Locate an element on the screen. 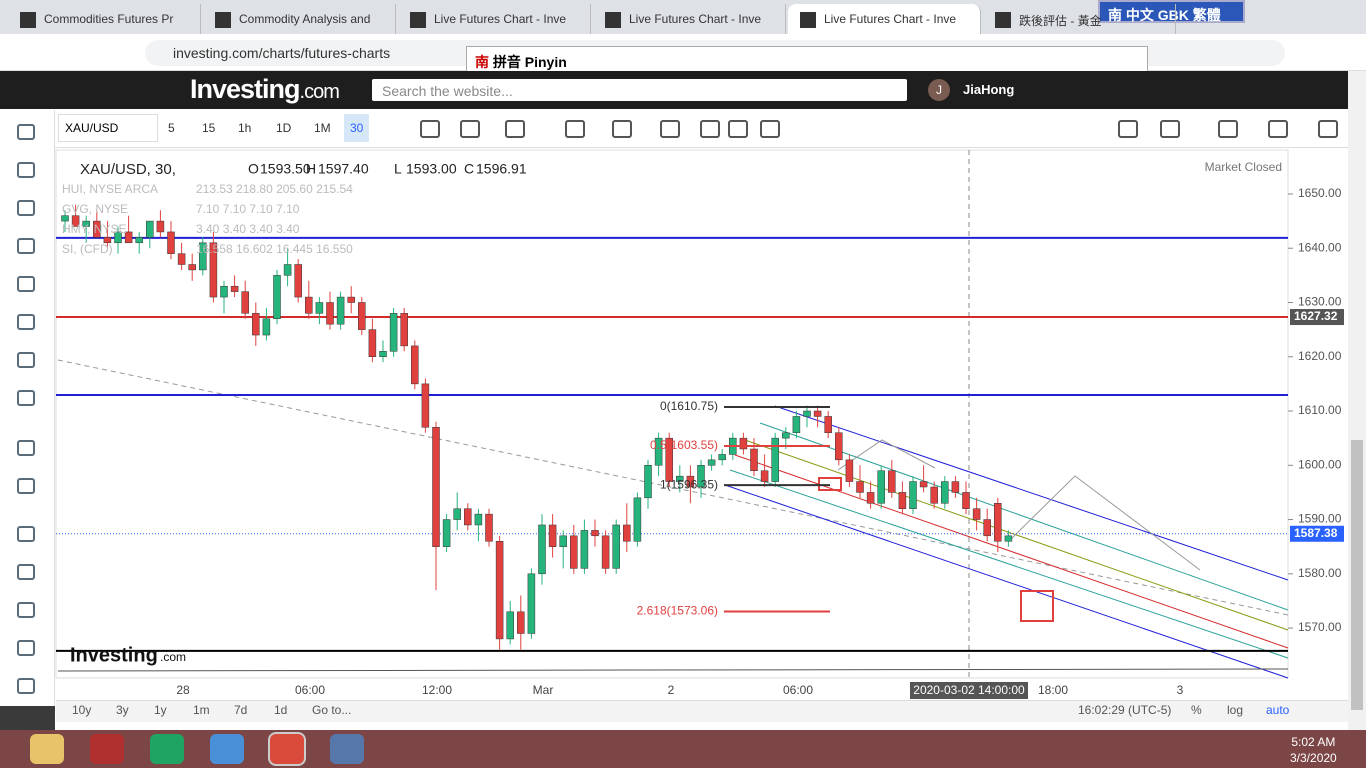 Image resolution: width=1366 pixels, height=768 pixels. interval-button: 5 is located at coordinates (171, 128).